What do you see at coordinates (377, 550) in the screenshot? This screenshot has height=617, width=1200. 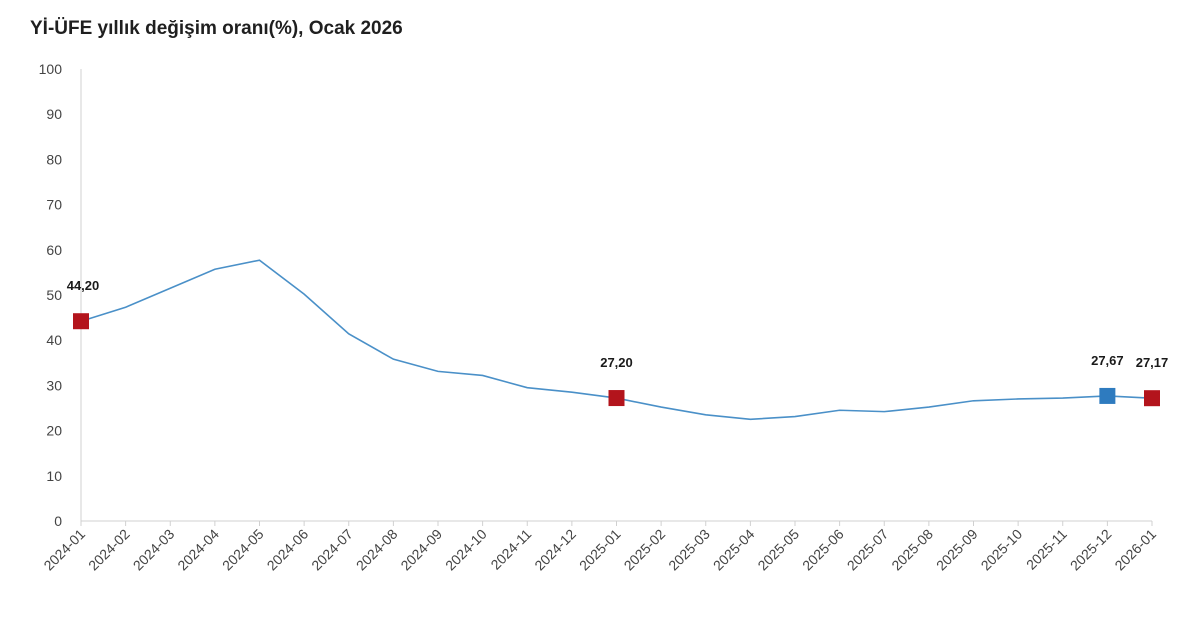 I see `x-tick-label: 2024-08` at bounding box center [377, 550].